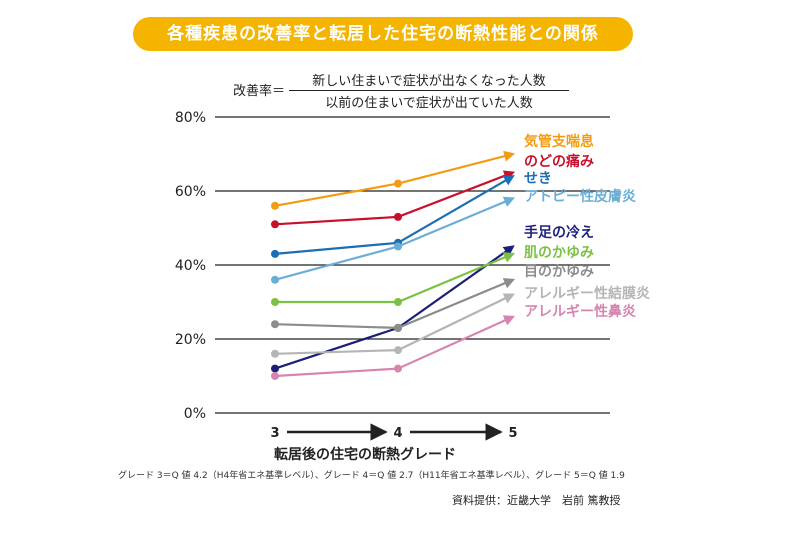 The width and height of the screenshot is (800, 533). I want to click on x-tick-label: 3, so click(274, 433).